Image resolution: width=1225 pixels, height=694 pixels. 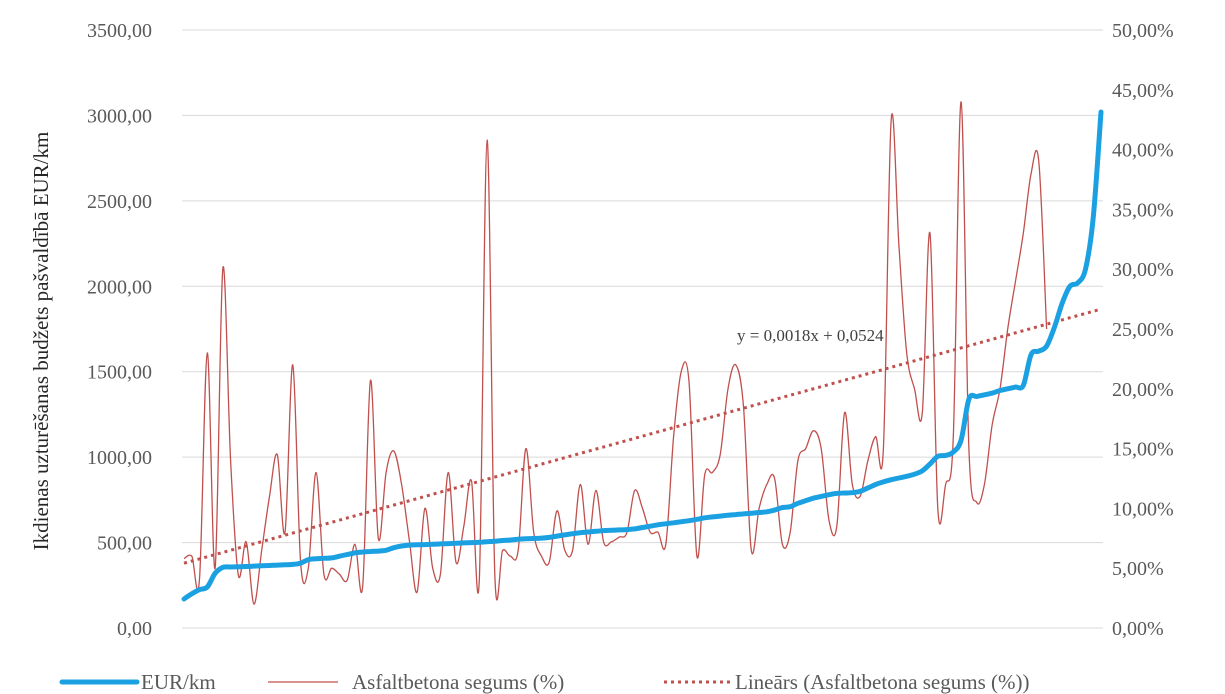 I want to click on legend-label-linears: Lineārs (Asfaltbetona segums (%)), so click(x=882, y=682).